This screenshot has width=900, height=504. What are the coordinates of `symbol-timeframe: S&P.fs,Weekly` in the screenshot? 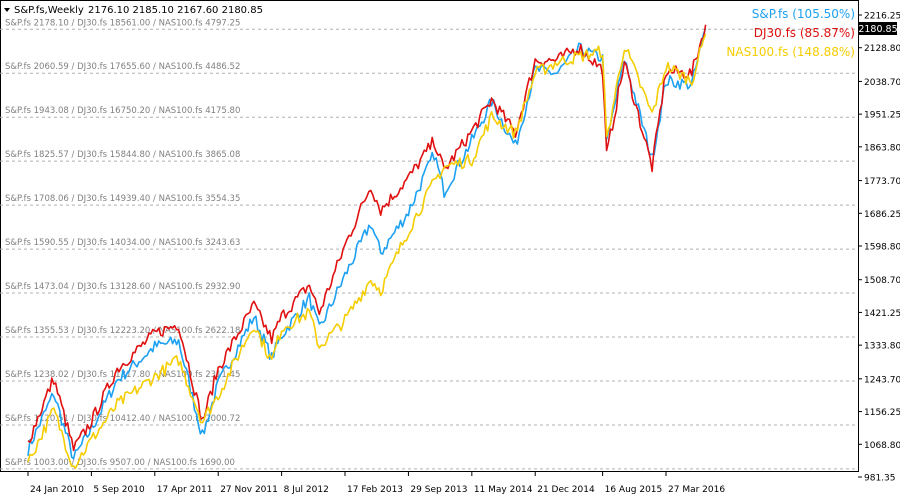 It's located at (49, 10).